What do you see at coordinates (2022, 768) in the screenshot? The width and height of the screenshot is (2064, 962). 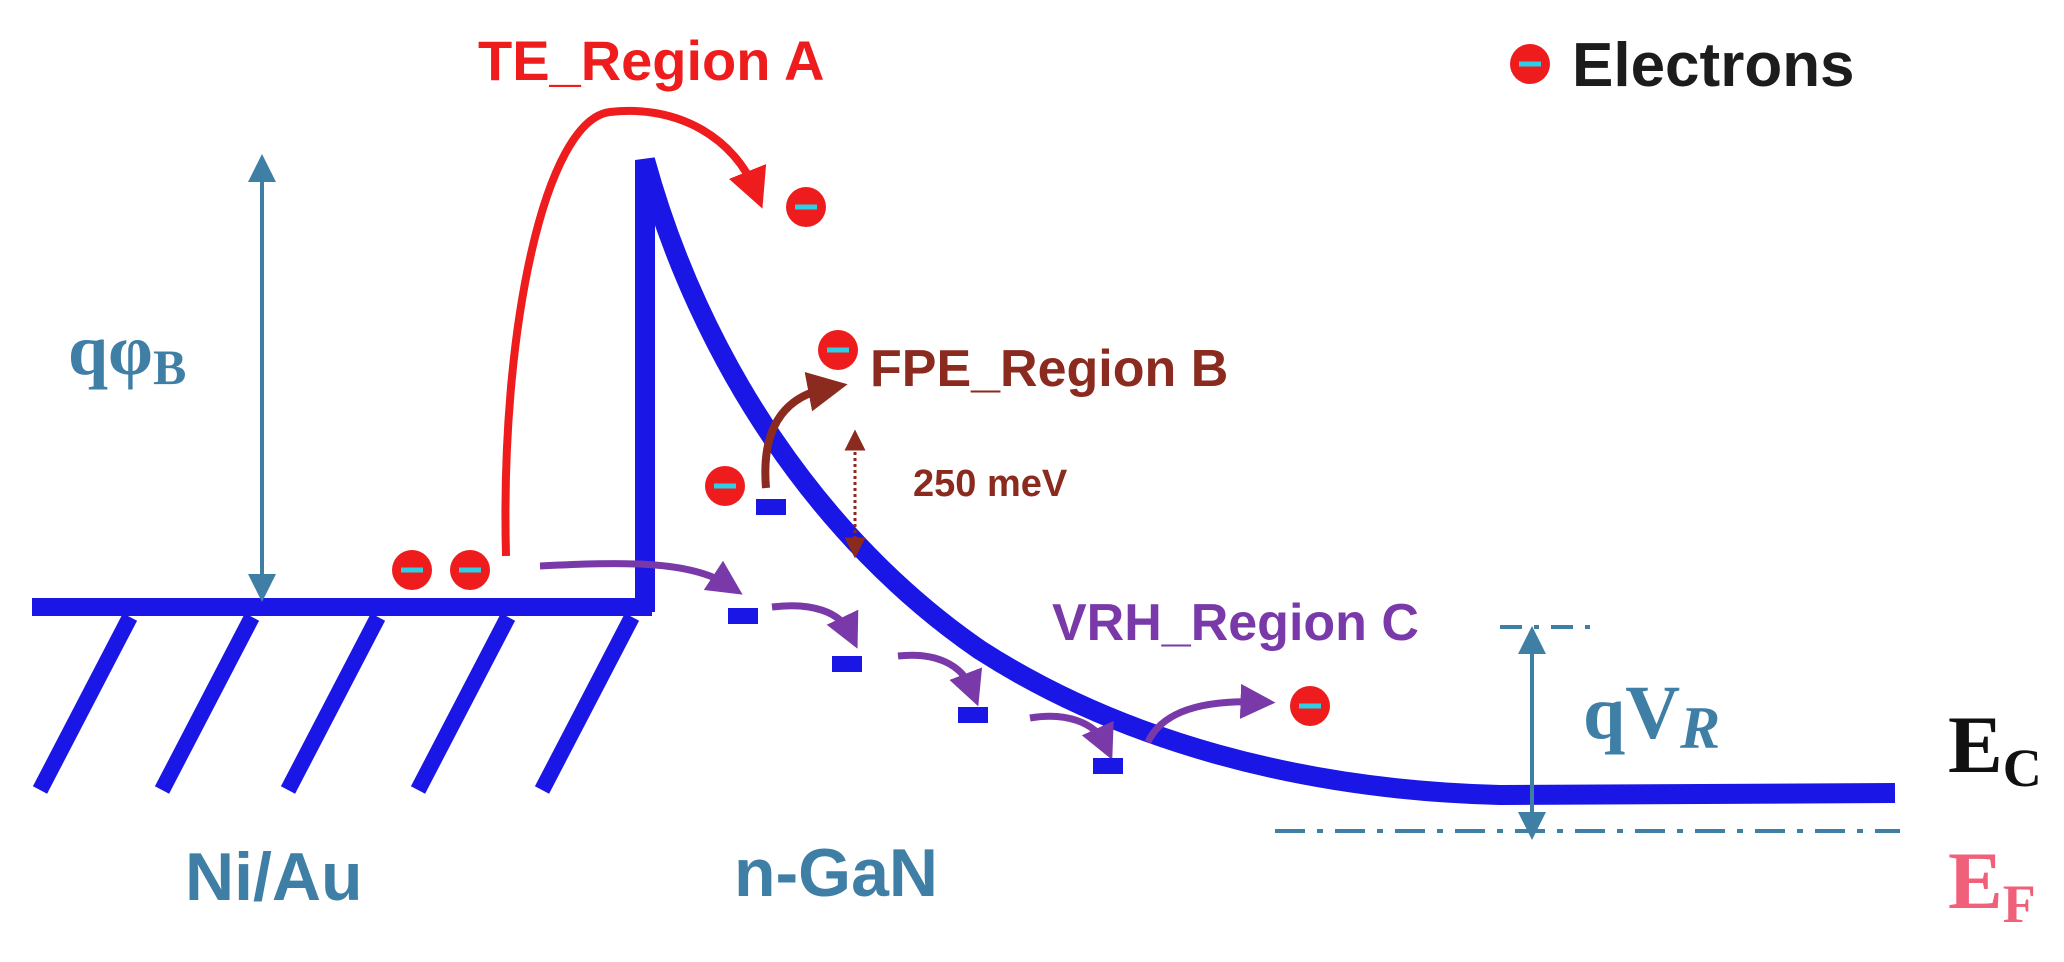 I see `ec-sub: C` at bounding box center [2022, 768].